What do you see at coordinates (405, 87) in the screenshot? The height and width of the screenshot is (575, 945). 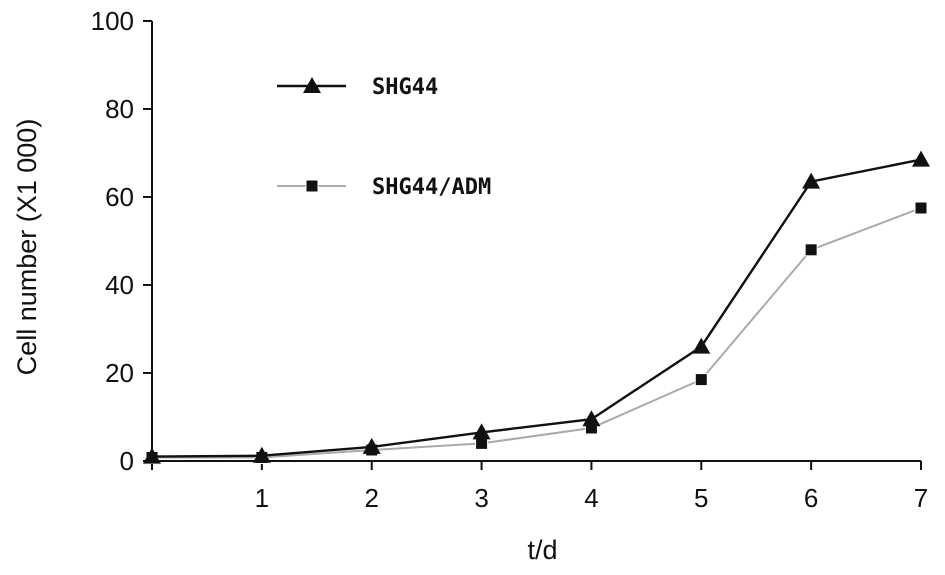 I see `legend-label: SHG44` at bounding box center [405, 87].